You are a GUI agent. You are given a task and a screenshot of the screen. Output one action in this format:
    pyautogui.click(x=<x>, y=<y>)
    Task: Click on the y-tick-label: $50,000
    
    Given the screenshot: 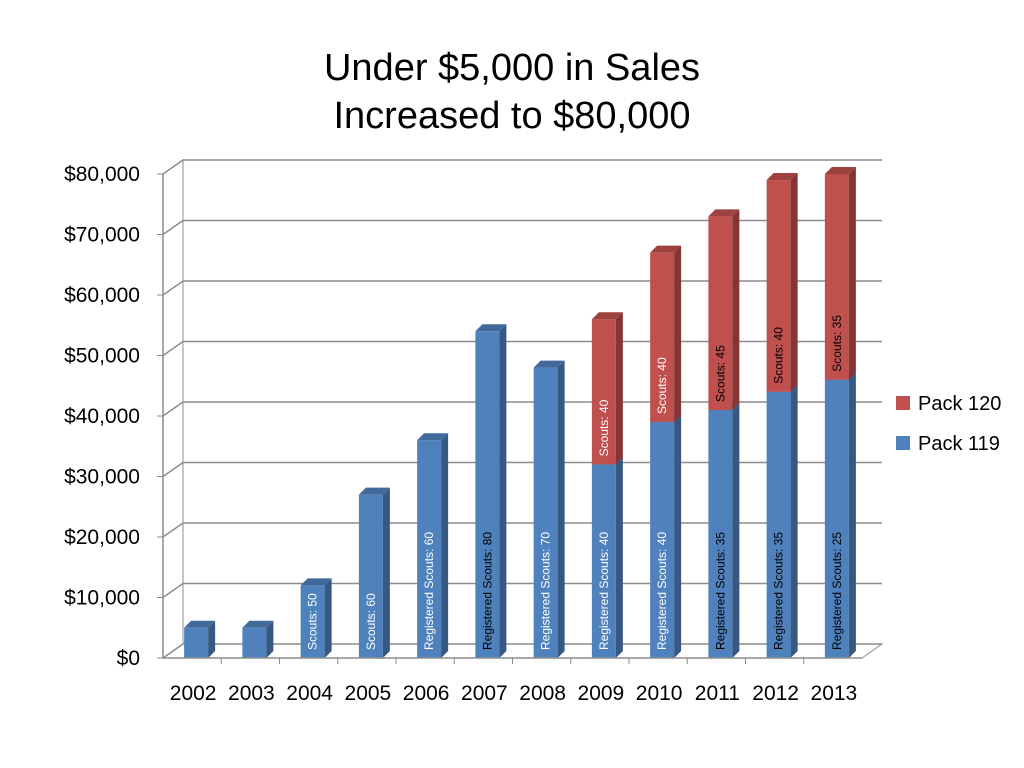 What is the action you would take?
    pyautogui.click(x=102, y=356)
    